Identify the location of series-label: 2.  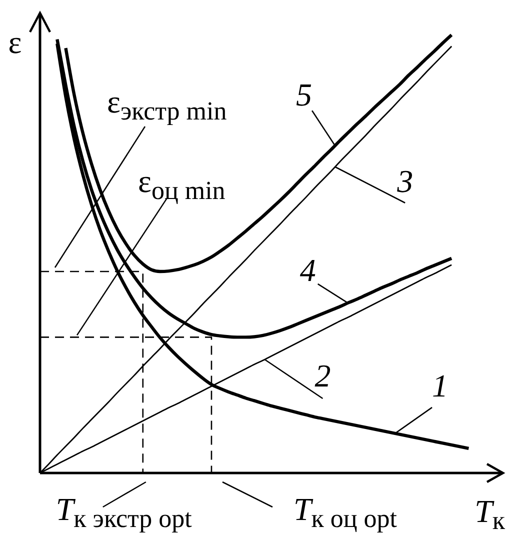
(322, 376).